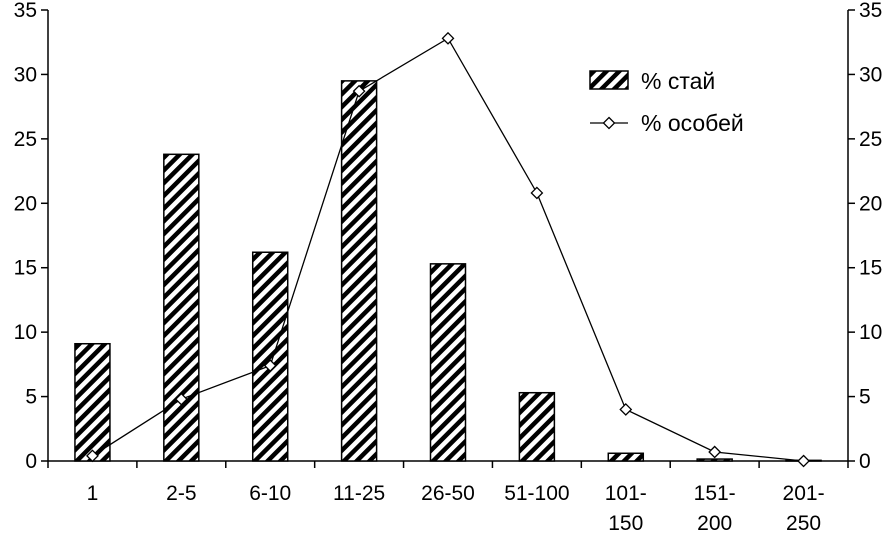  I want to click on y-tick-label-left: 20, so click(25, 203).